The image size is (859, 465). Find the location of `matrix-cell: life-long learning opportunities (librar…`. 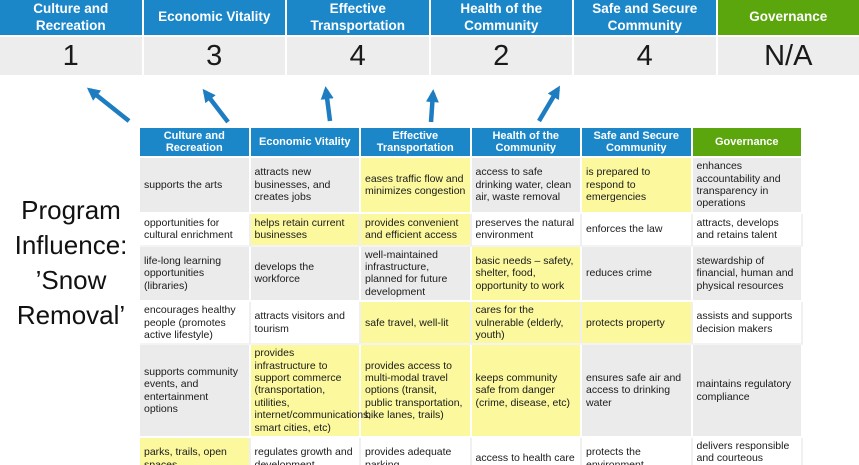

matrix-cell: life-long learning opportunities (librar… is located at coordinates (195, 274).